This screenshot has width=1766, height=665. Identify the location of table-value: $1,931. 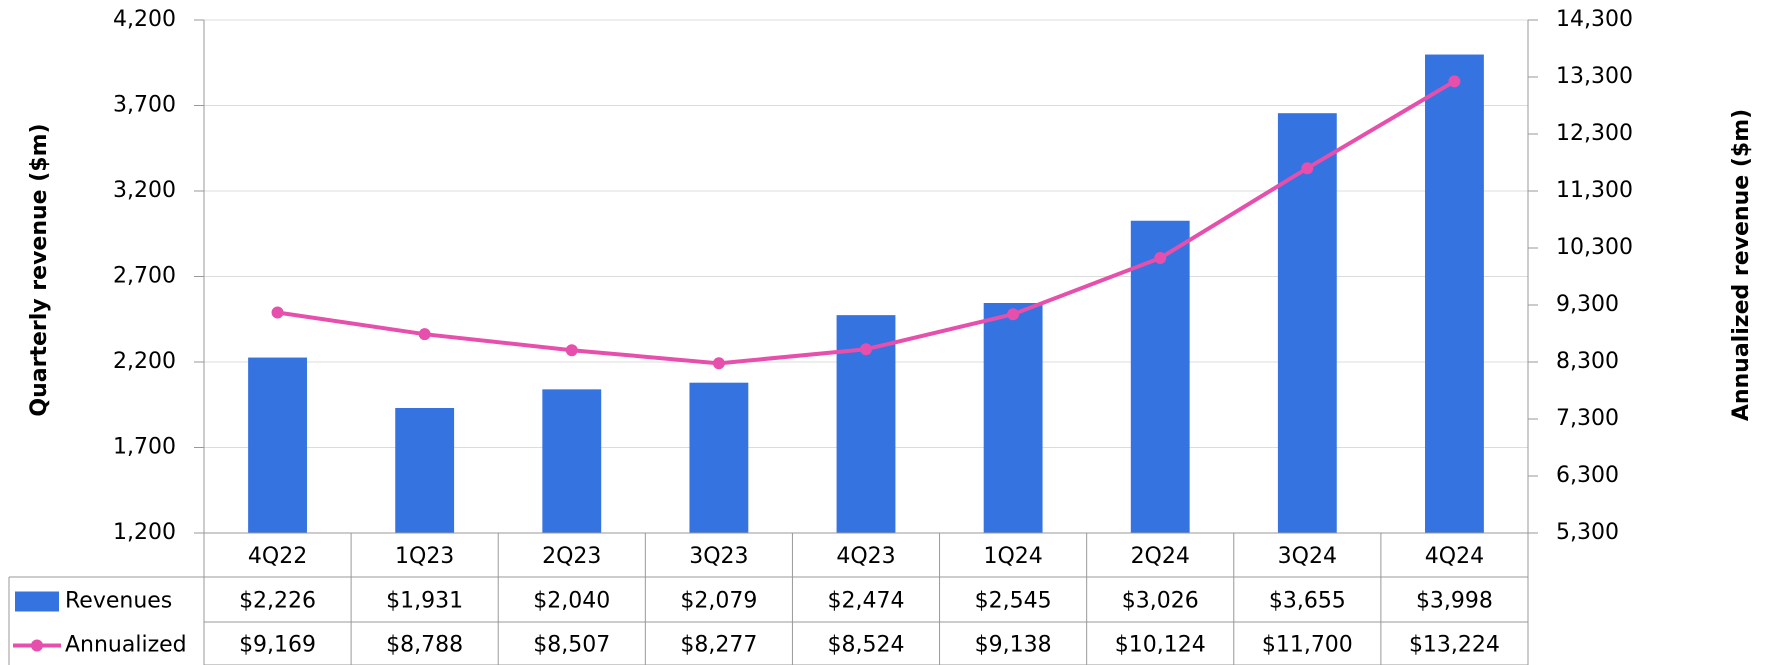
(424, 601).